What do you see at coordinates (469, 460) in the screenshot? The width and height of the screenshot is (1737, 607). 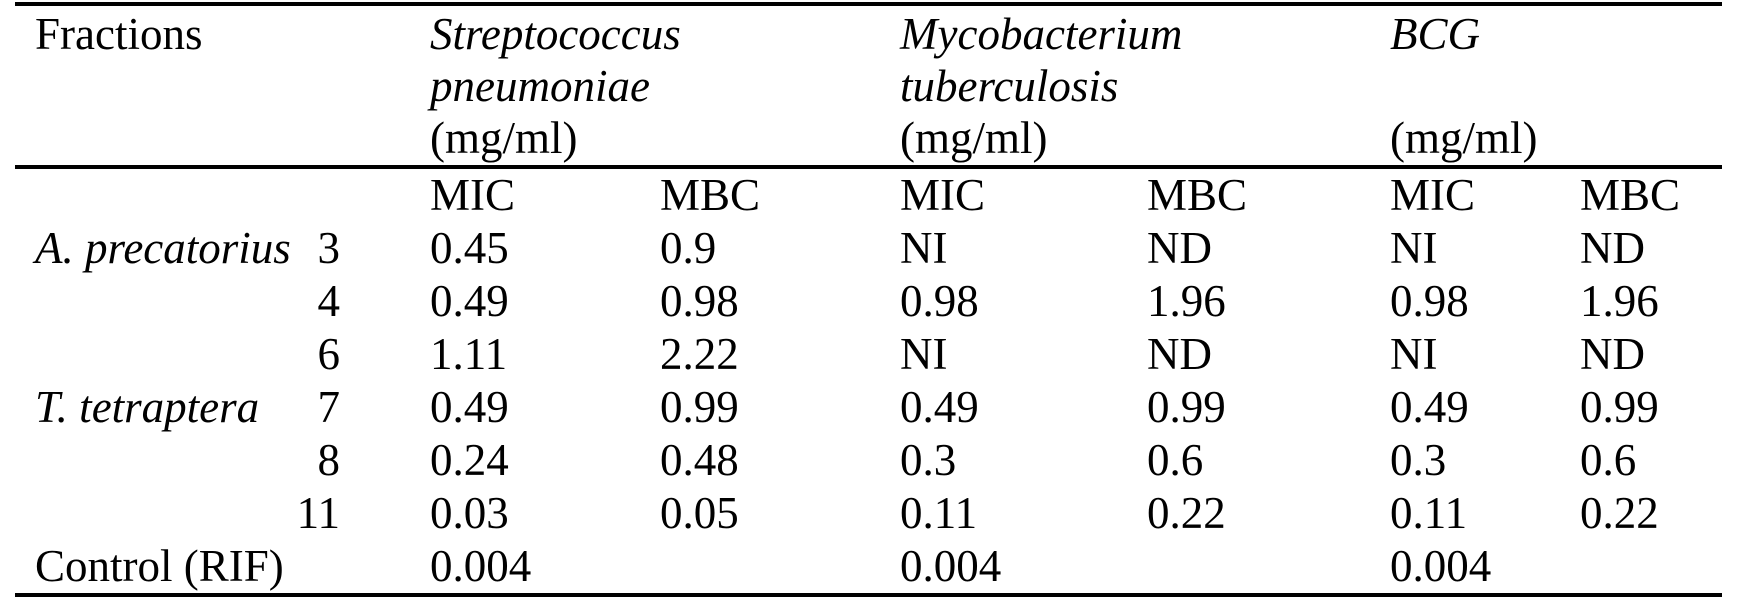 I see `mic-value-cell: 0.24` at bounding box center [469, 460].